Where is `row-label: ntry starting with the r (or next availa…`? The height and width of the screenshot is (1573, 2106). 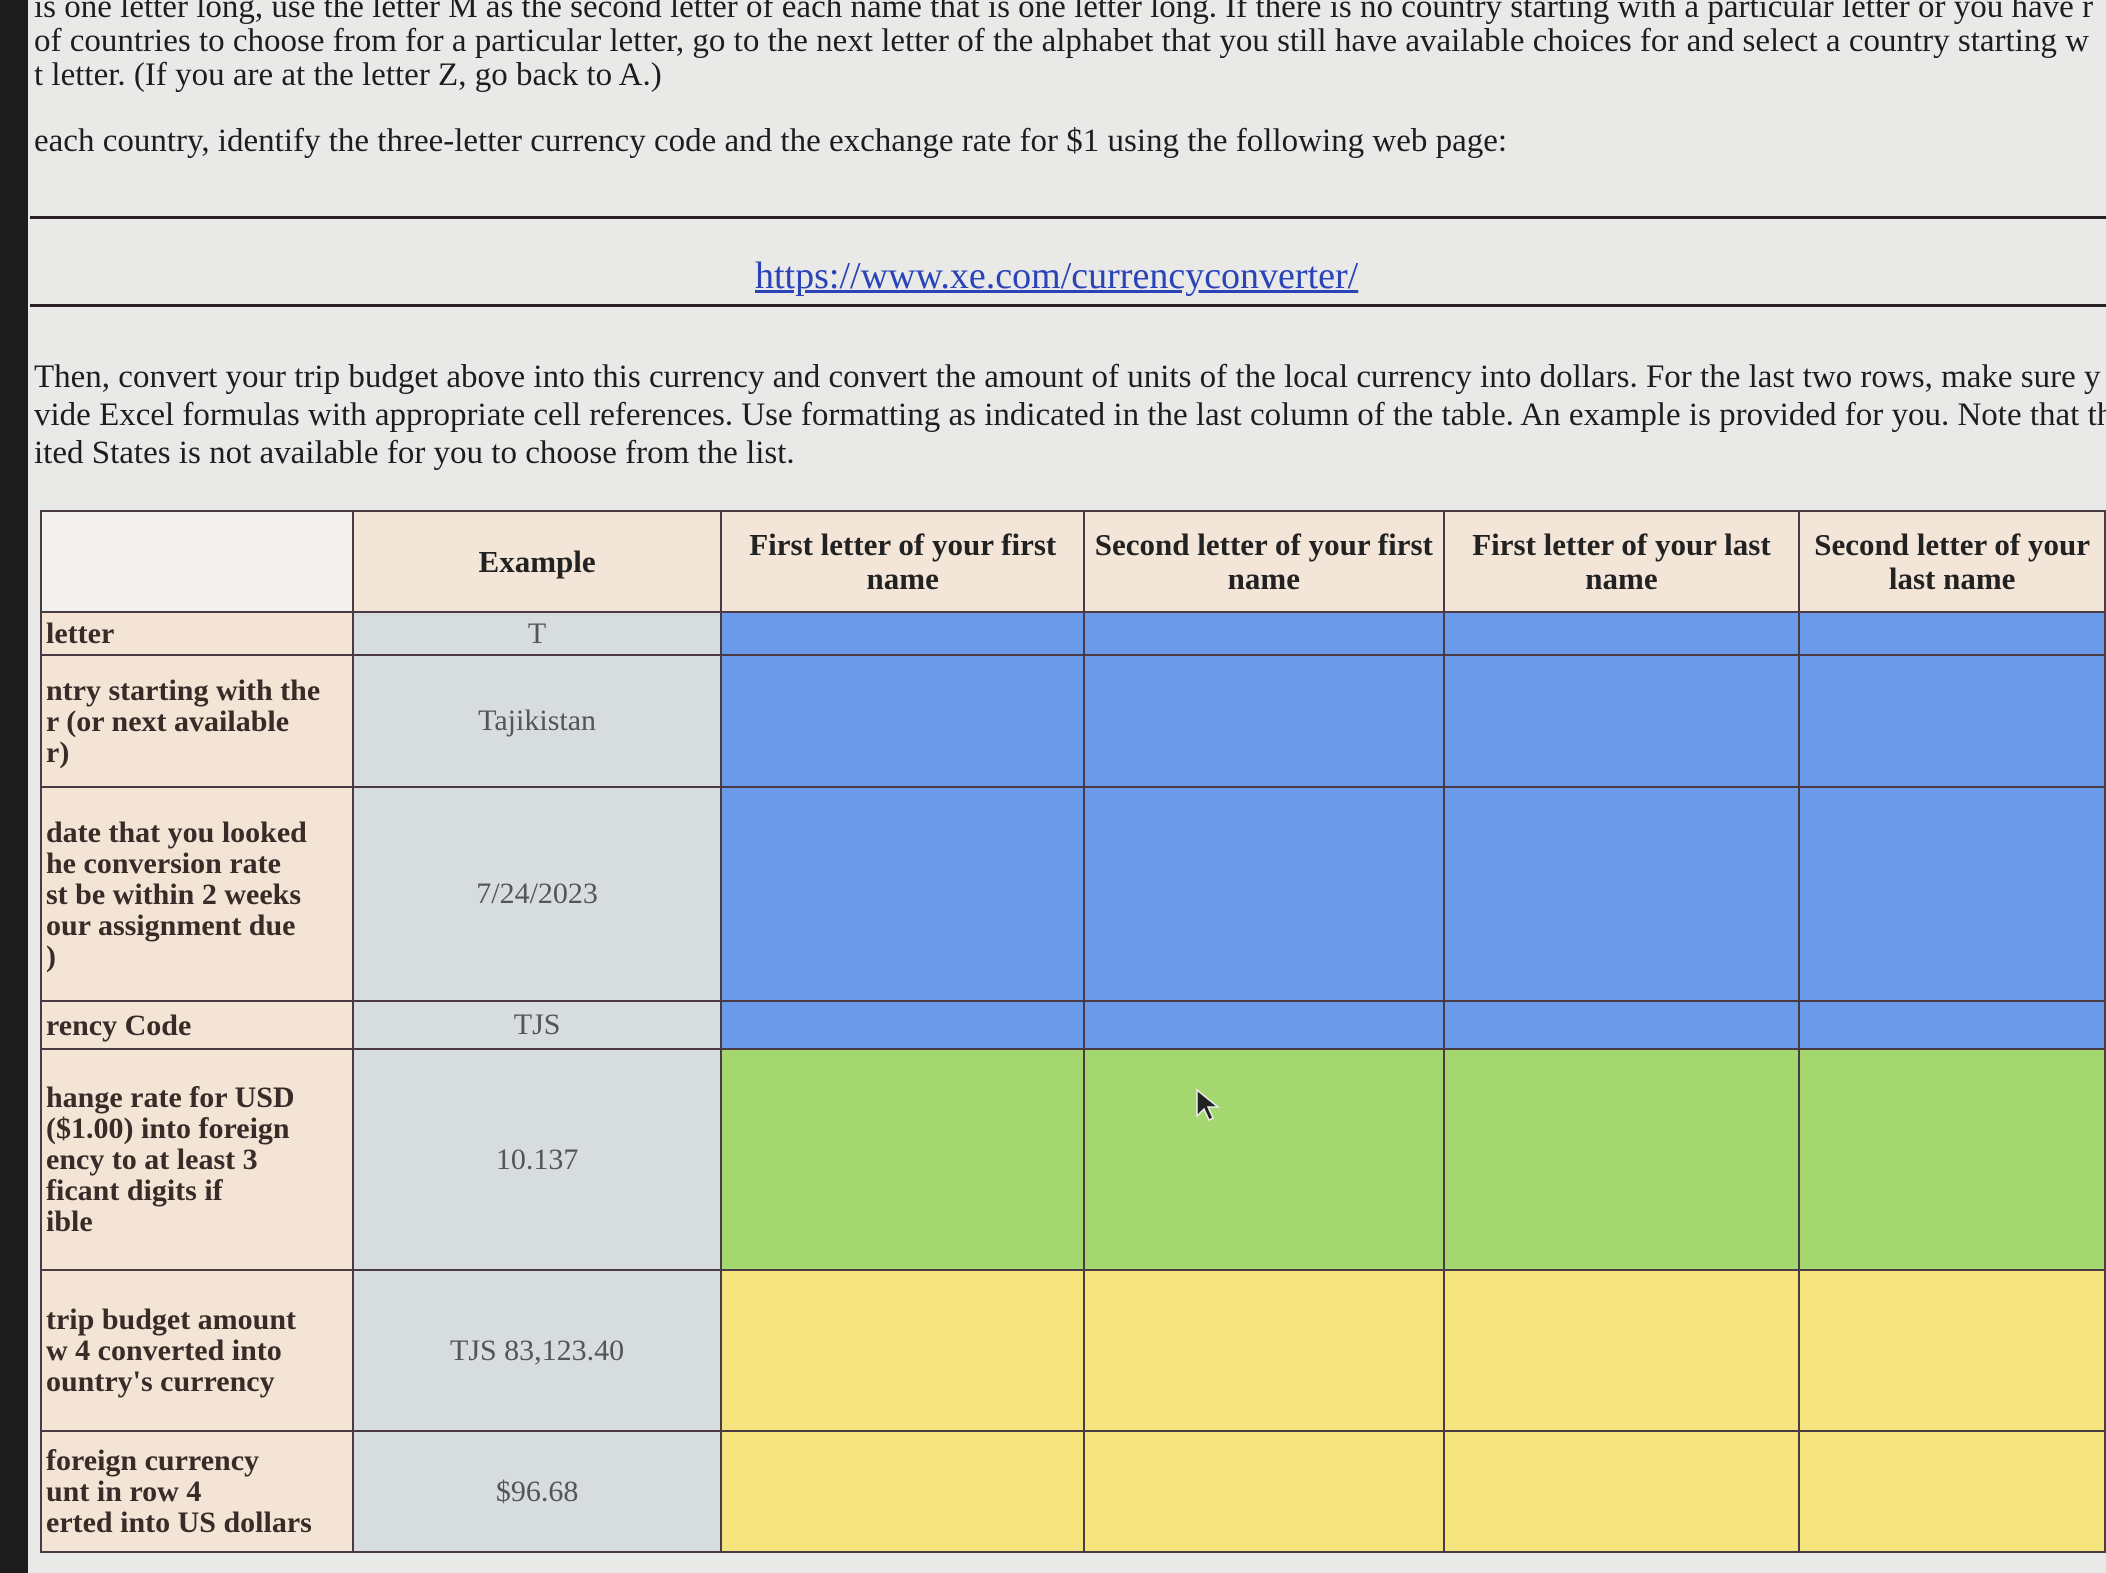
row-label: ntry starting with the r (or next availa… is located at coordinates (197, 721).